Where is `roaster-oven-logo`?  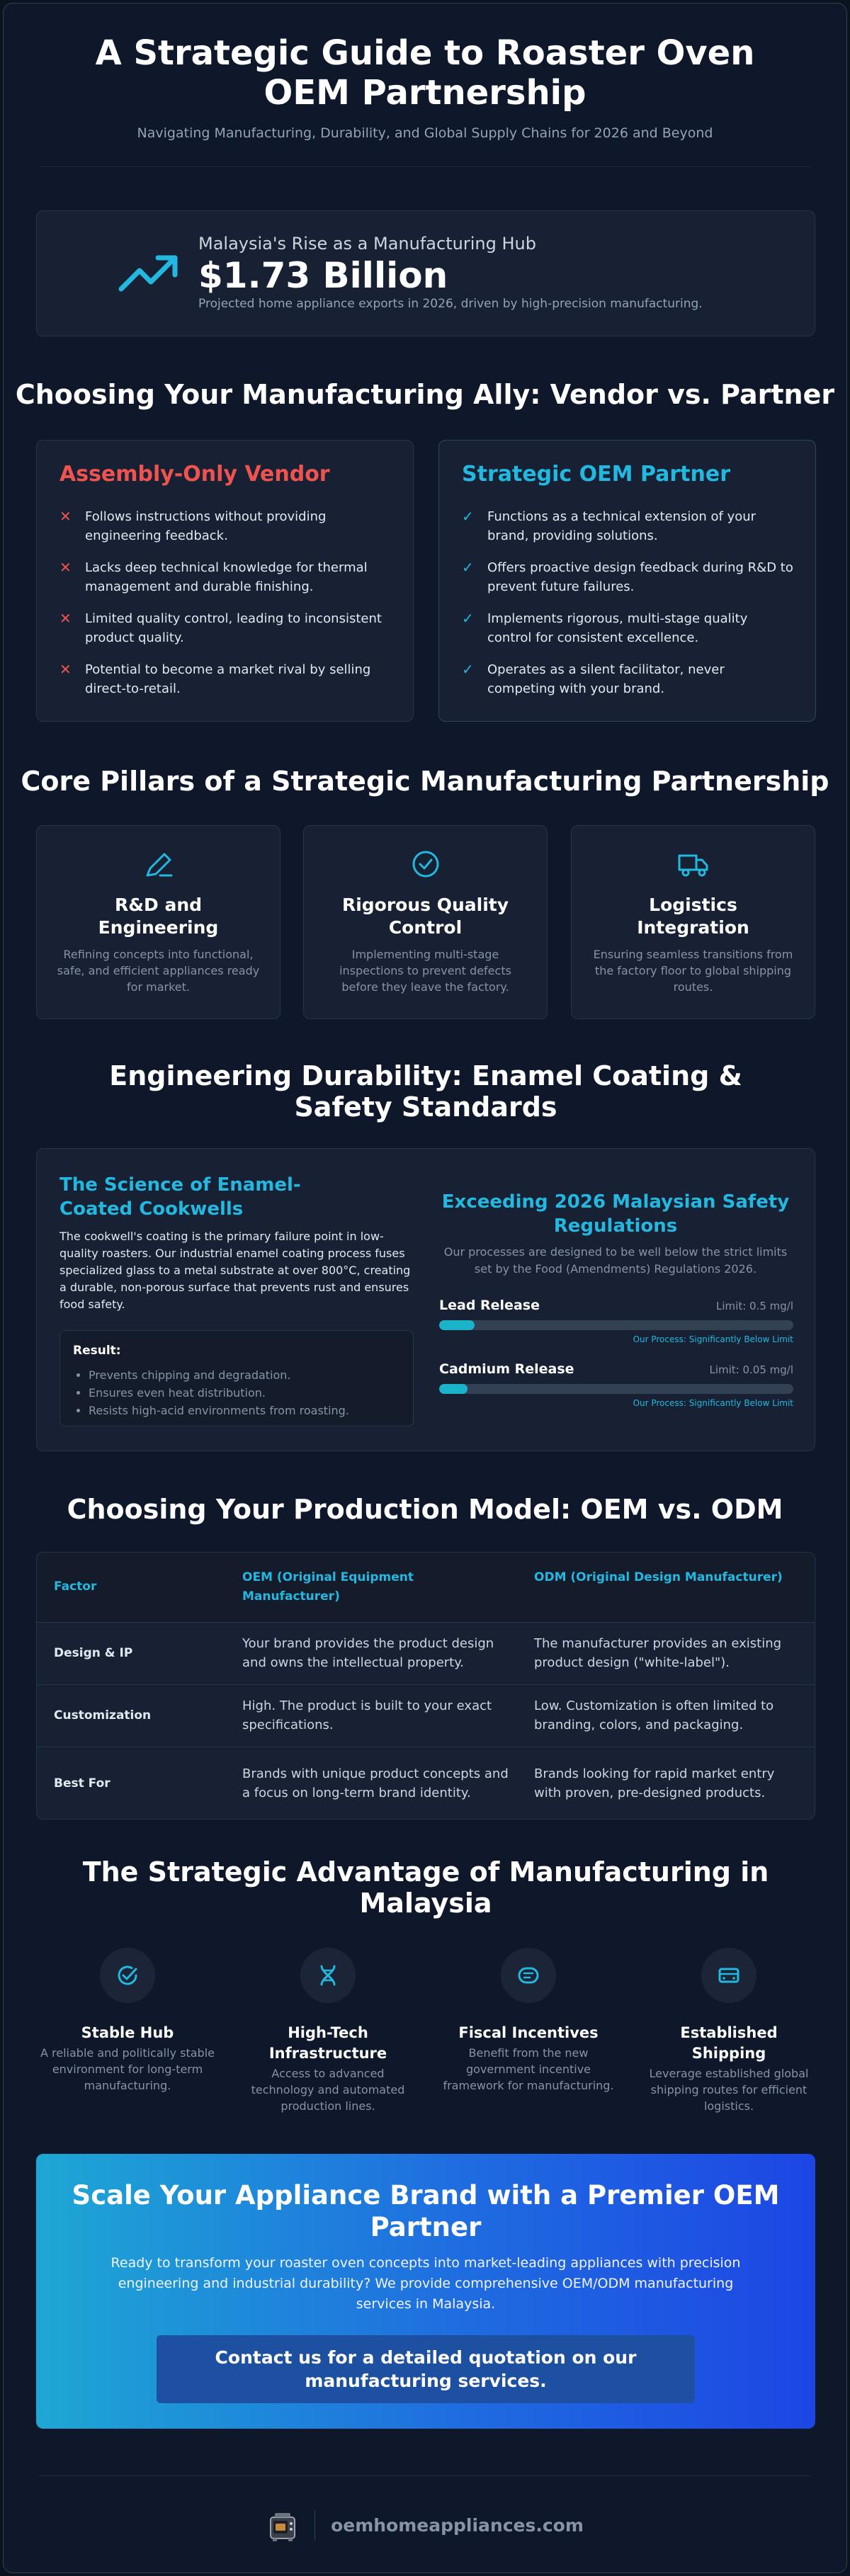
roaster-oven-logo is located at coordinates (283, 2527).